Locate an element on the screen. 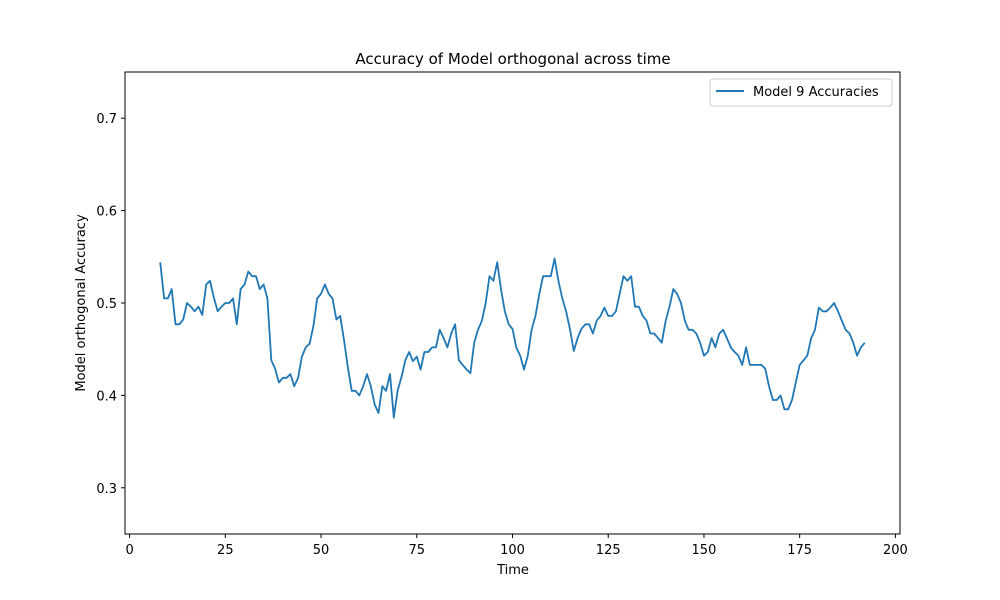  y-axis-ticks: 0.3 0.4 0.5 0.6 0.7 is located at coordinates (110, 304).